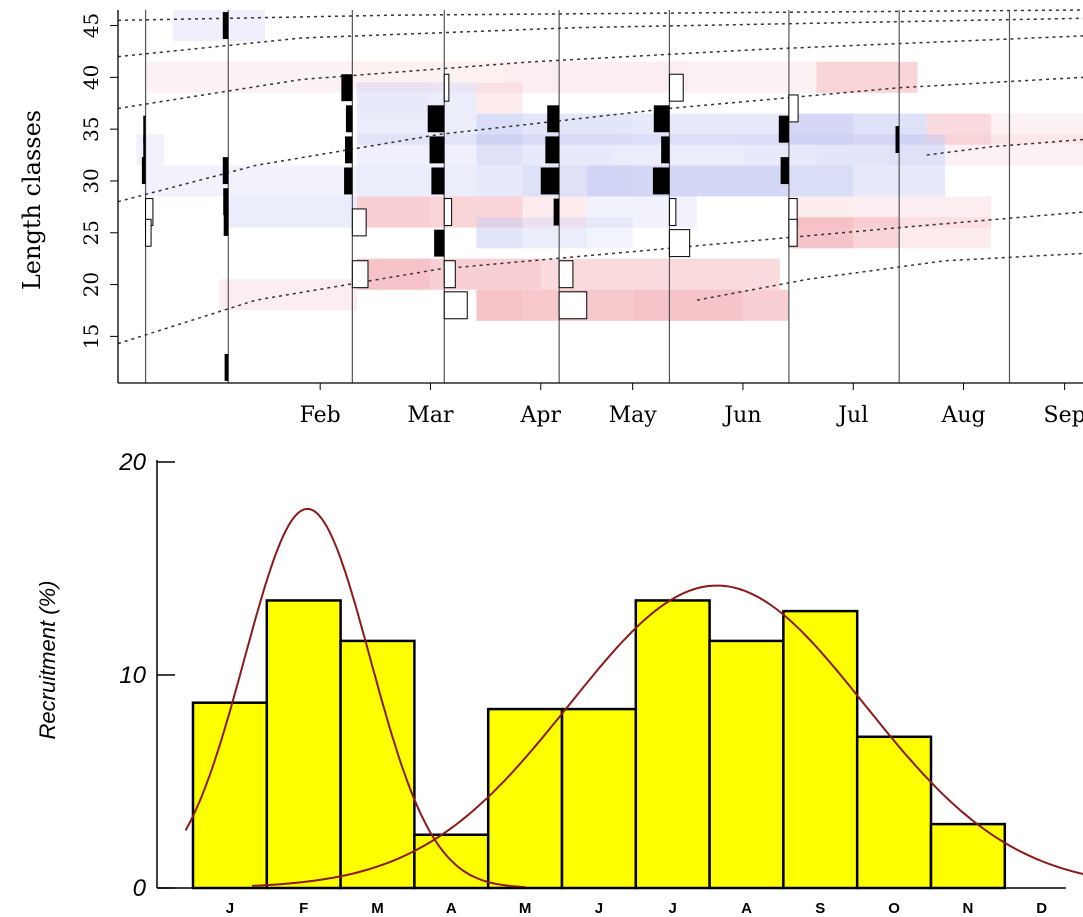 This screenshot has width=1083, height=917. Describe the element at coordinates (633, 415) in the screenshot. I see `x-tick-label: May` at that location.